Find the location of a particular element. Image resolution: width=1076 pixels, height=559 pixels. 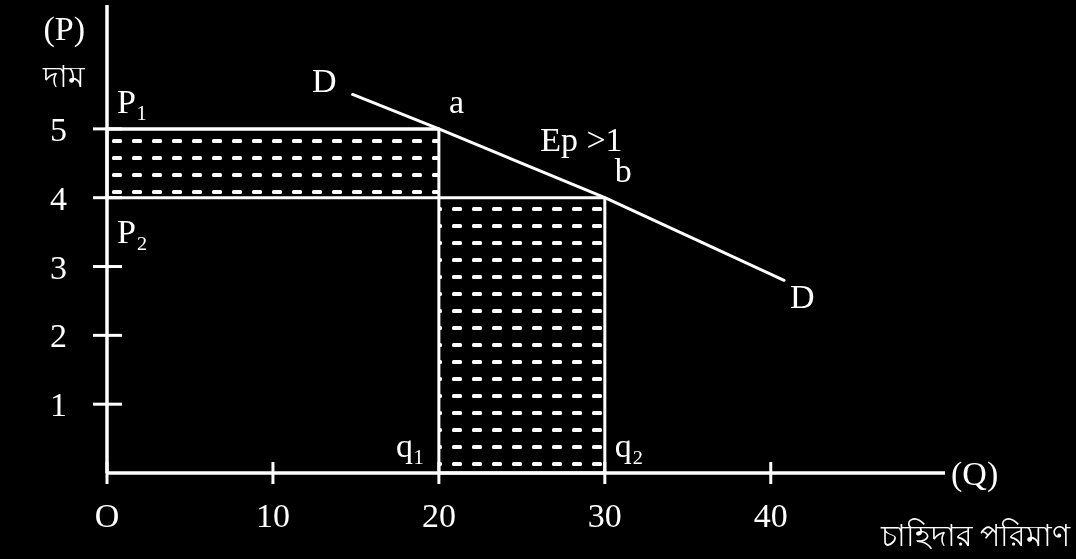

y-tick-label: 3 is located at coordinates (58, 267).